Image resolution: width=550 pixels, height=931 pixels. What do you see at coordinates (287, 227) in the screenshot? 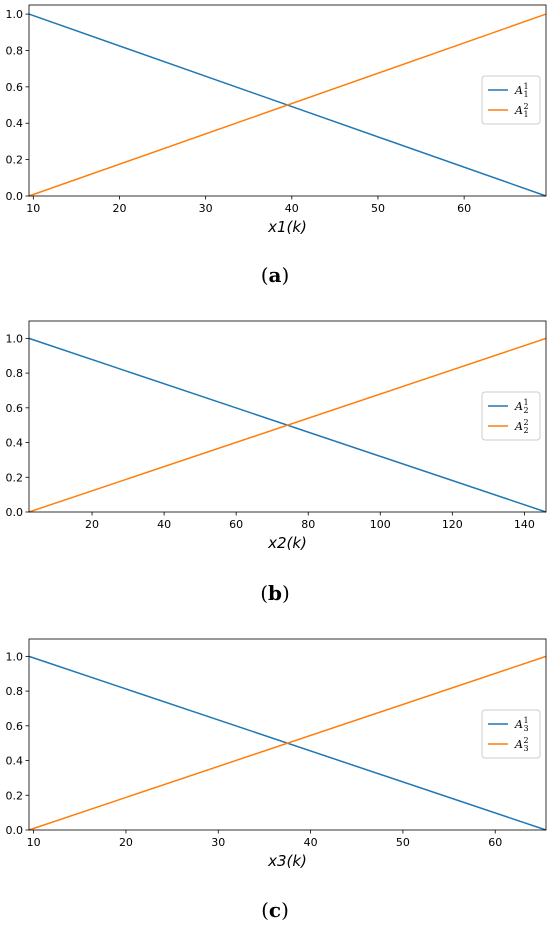
I see `x-axis-label: x1(k)` at bounding box center [287, 227].